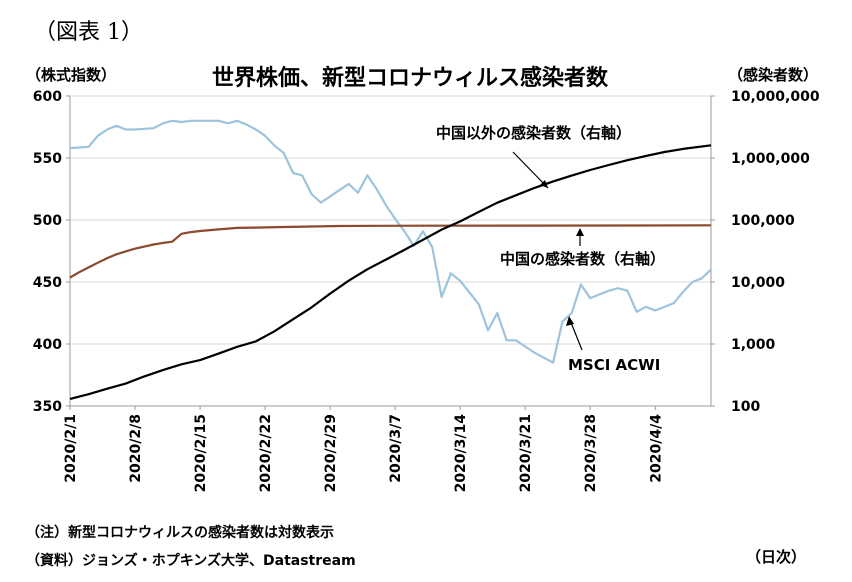  What do you see at coordinates (71, 448) in the screenshot?
I see `x-tick-label: 2020/2/1` at bounding box center [71, 448].